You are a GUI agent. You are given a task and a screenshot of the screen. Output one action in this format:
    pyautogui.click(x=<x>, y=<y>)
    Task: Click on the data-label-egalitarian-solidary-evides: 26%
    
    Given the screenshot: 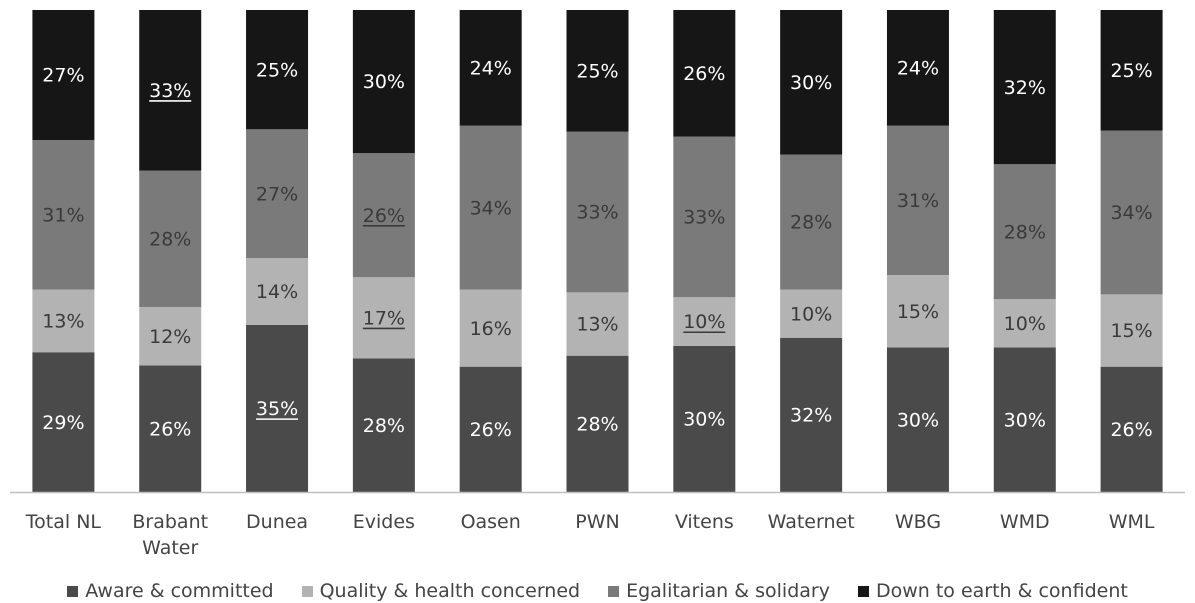 What is the action you would take?
    pyautogui.click(x=384, y=216)
    